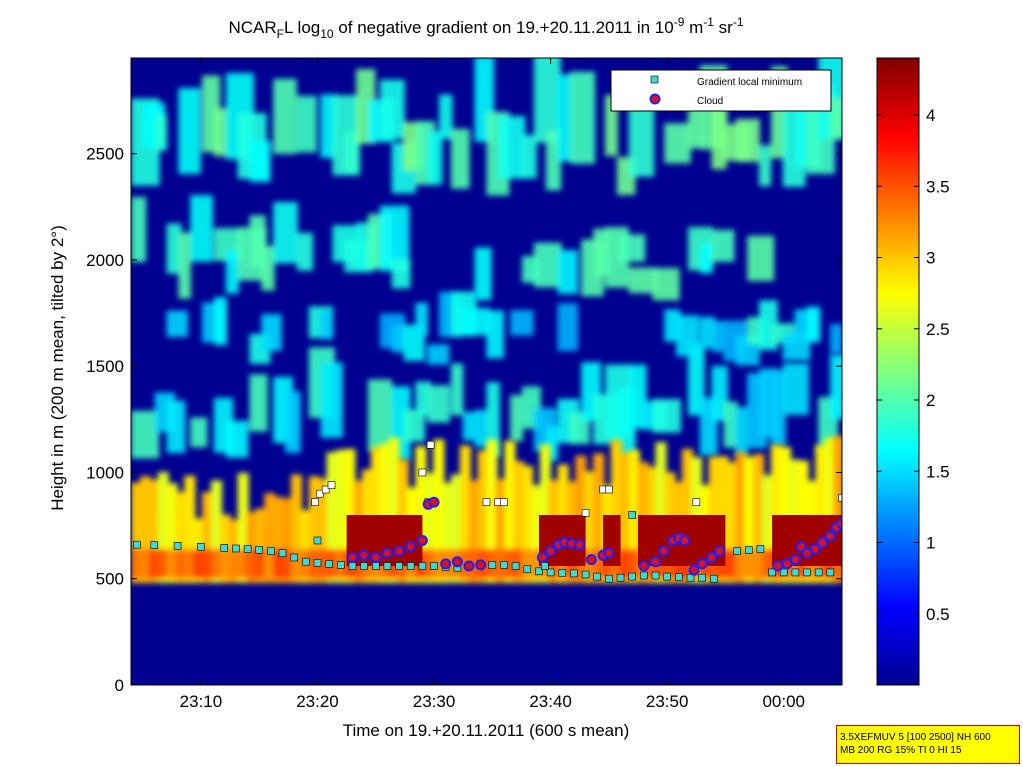 The image size is (1023, 767). Describe the element at coordinates (654, 79) in the screenshot. I see `legend-gradient-min-marker` at that location.